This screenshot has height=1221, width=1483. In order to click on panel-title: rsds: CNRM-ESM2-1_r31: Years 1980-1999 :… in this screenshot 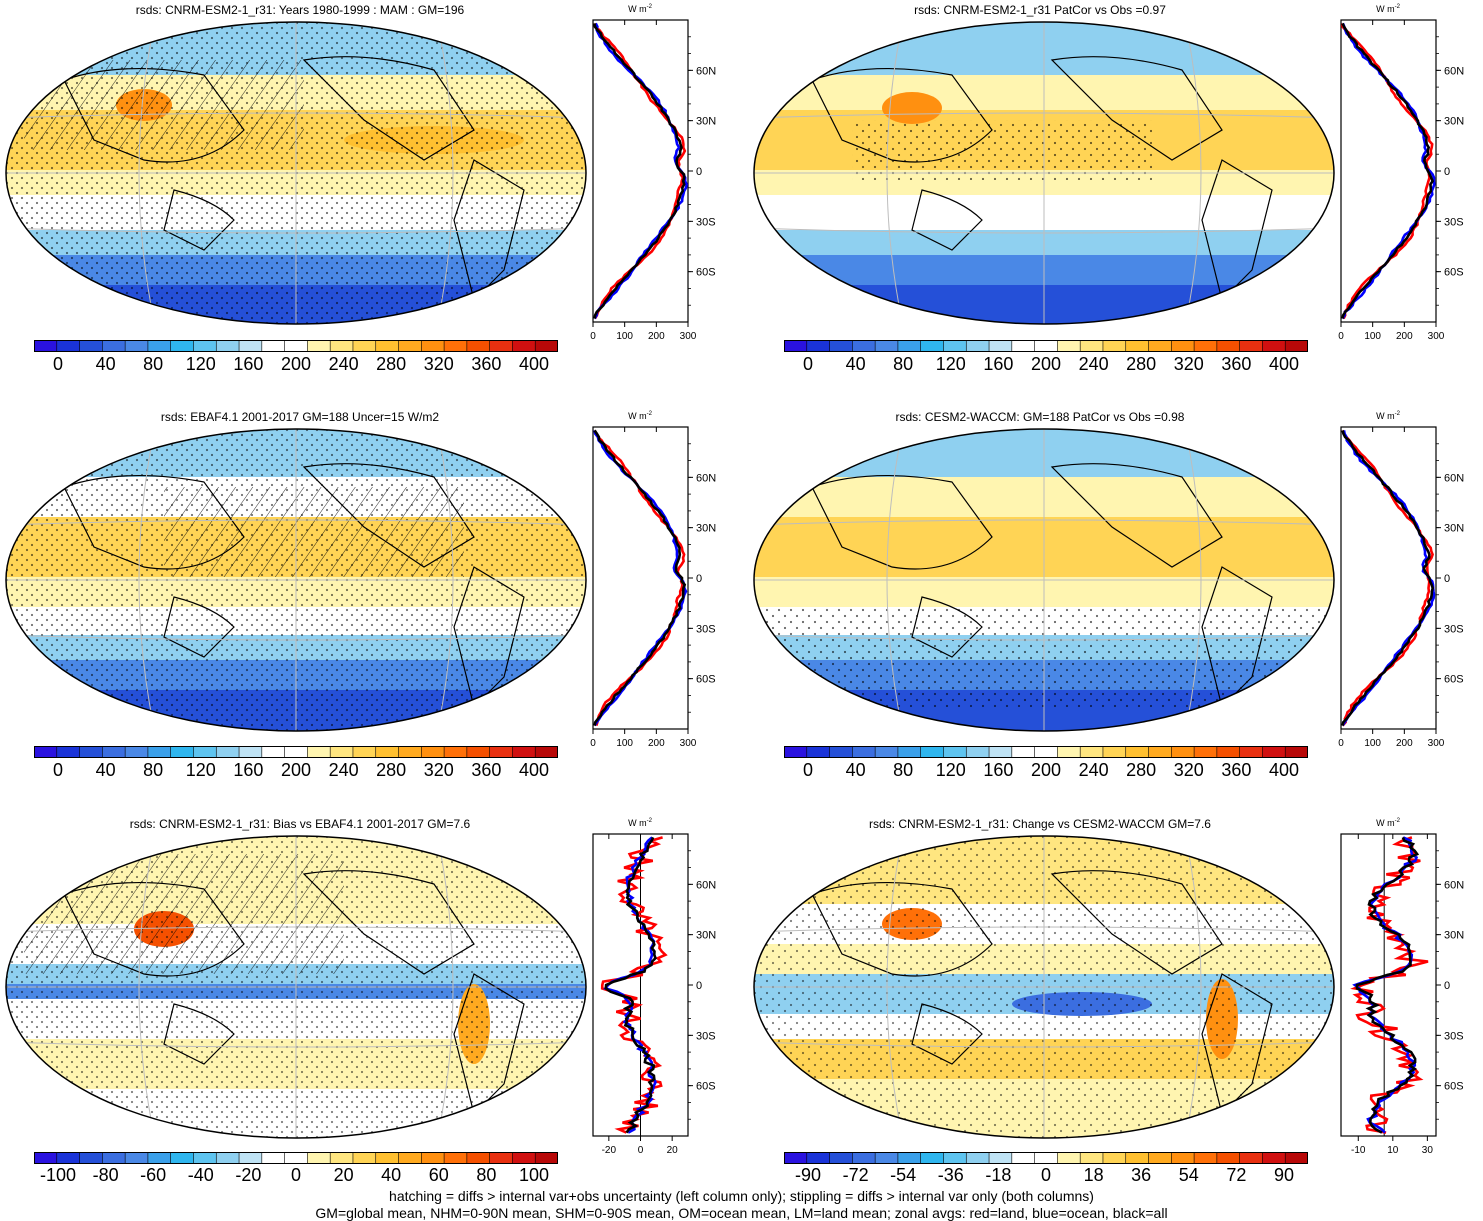, I will do `click(300, 10)`.